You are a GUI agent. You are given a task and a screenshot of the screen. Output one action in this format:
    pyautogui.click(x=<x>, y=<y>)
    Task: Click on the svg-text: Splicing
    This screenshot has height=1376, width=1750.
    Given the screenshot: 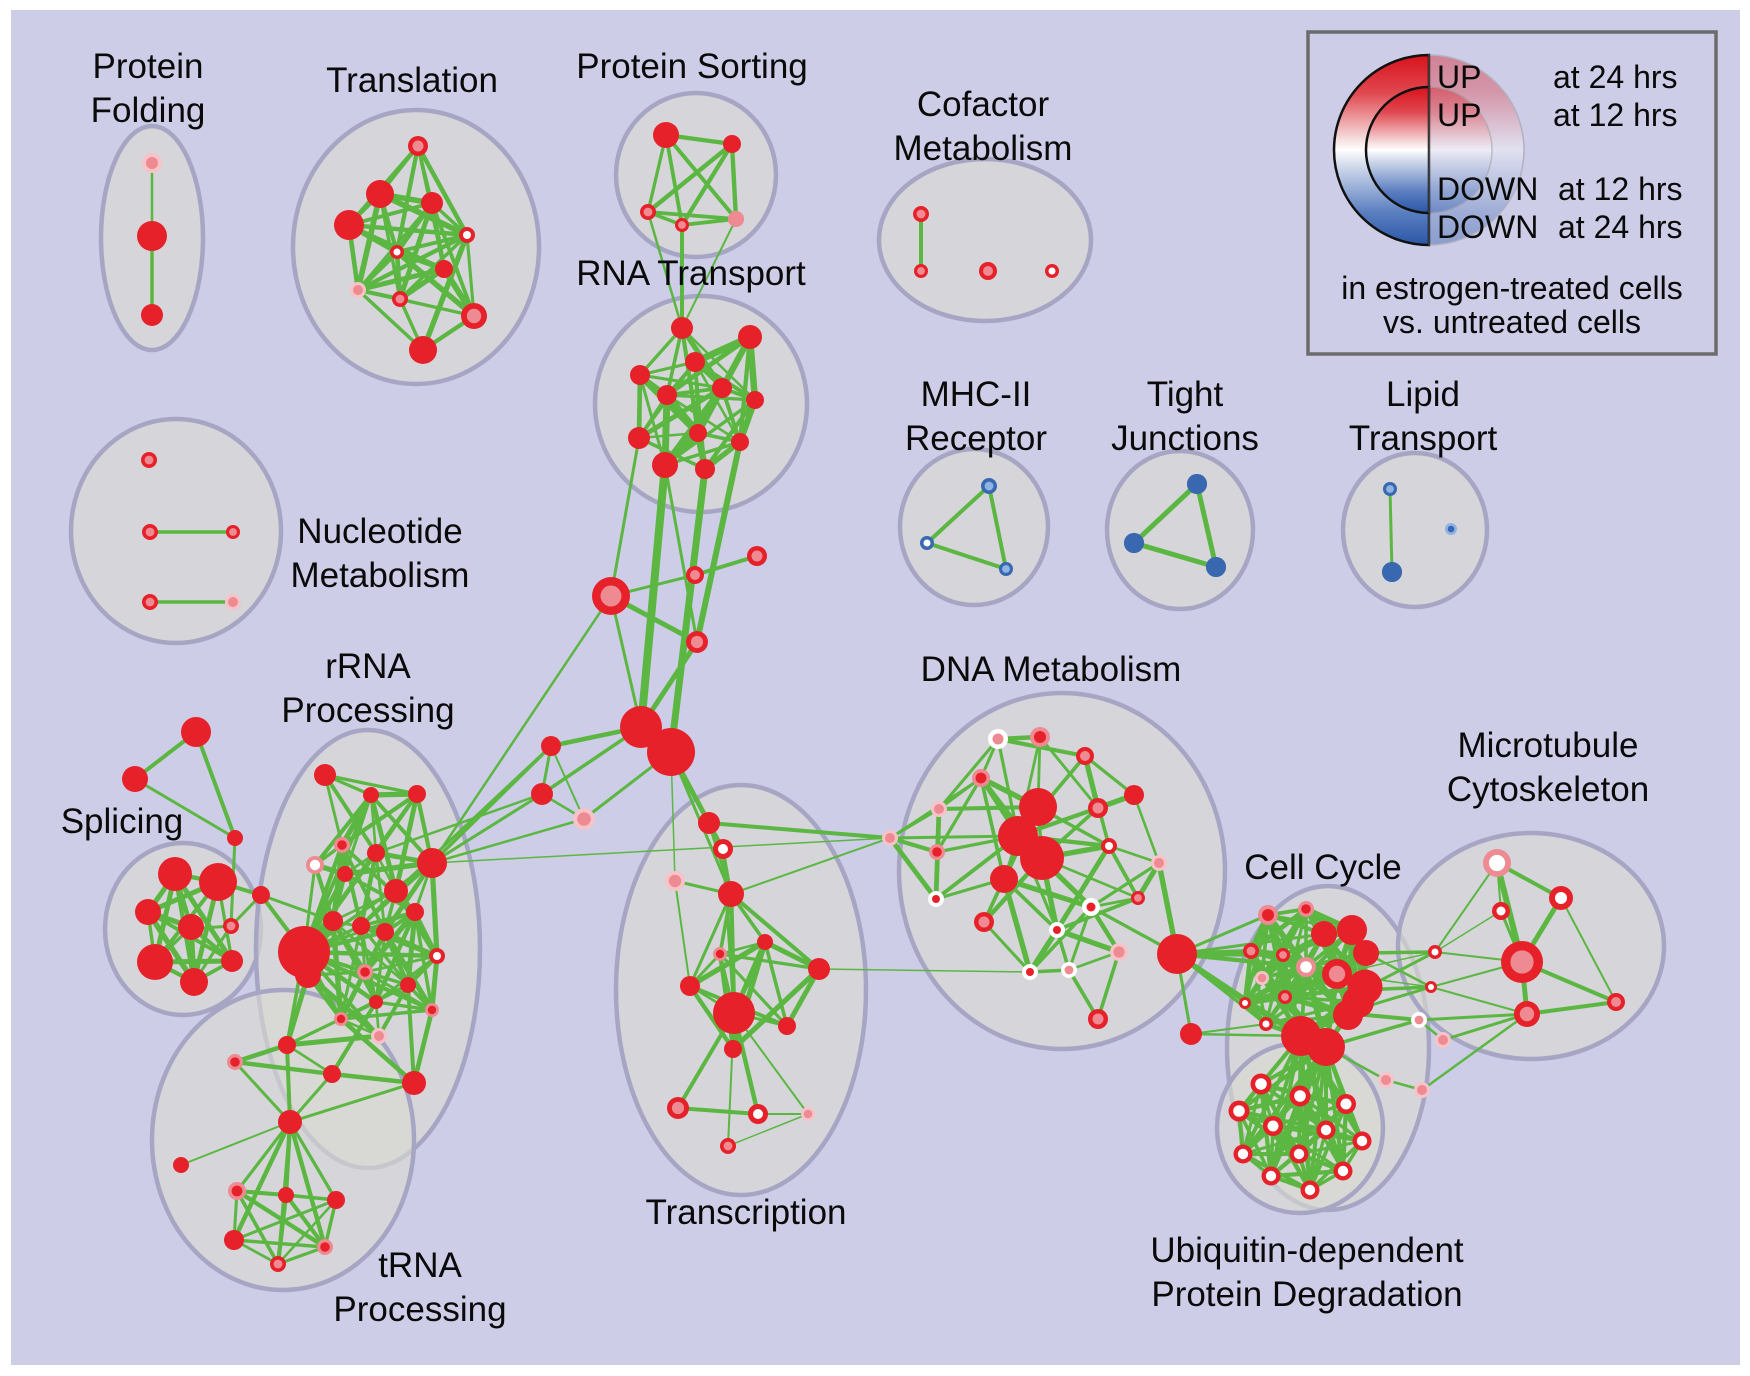 What is the action you would take?
    pyautogui.click(x=122, y=821)
    